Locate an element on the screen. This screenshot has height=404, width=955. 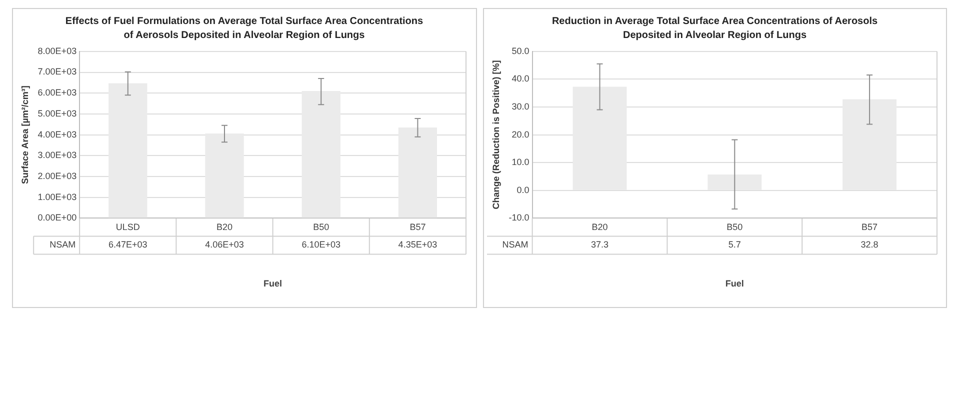
y-tick-label: 10.0 is located at coordinates (521, 162).